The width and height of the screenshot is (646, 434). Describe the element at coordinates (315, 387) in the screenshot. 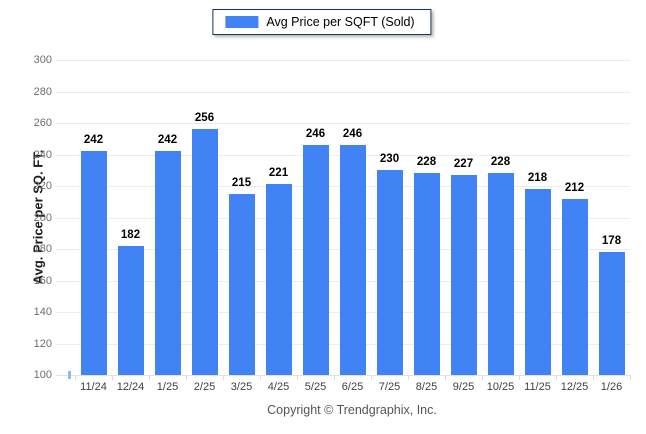

I see `x-tick-label: 5/25` at that location.